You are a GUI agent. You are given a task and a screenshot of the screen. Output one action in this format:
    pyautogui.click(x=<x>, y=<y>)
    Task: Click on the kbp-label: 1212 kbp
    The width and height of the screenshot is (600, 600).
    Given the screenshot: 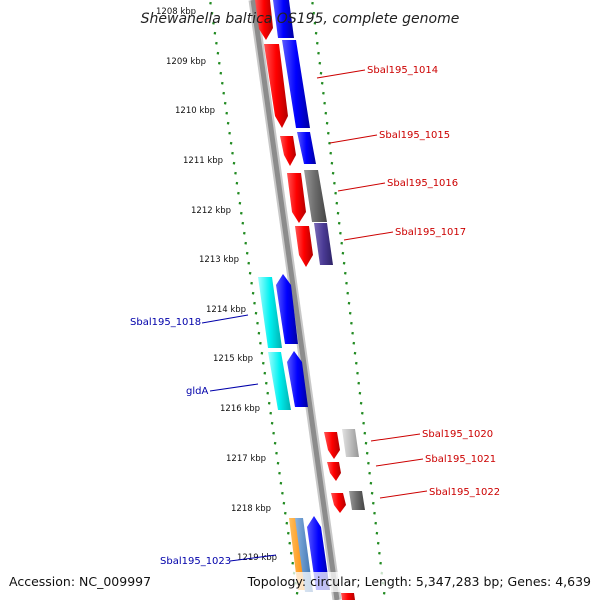 What is the action you would take?
    pyautogui.click(x=211, y=211)
    